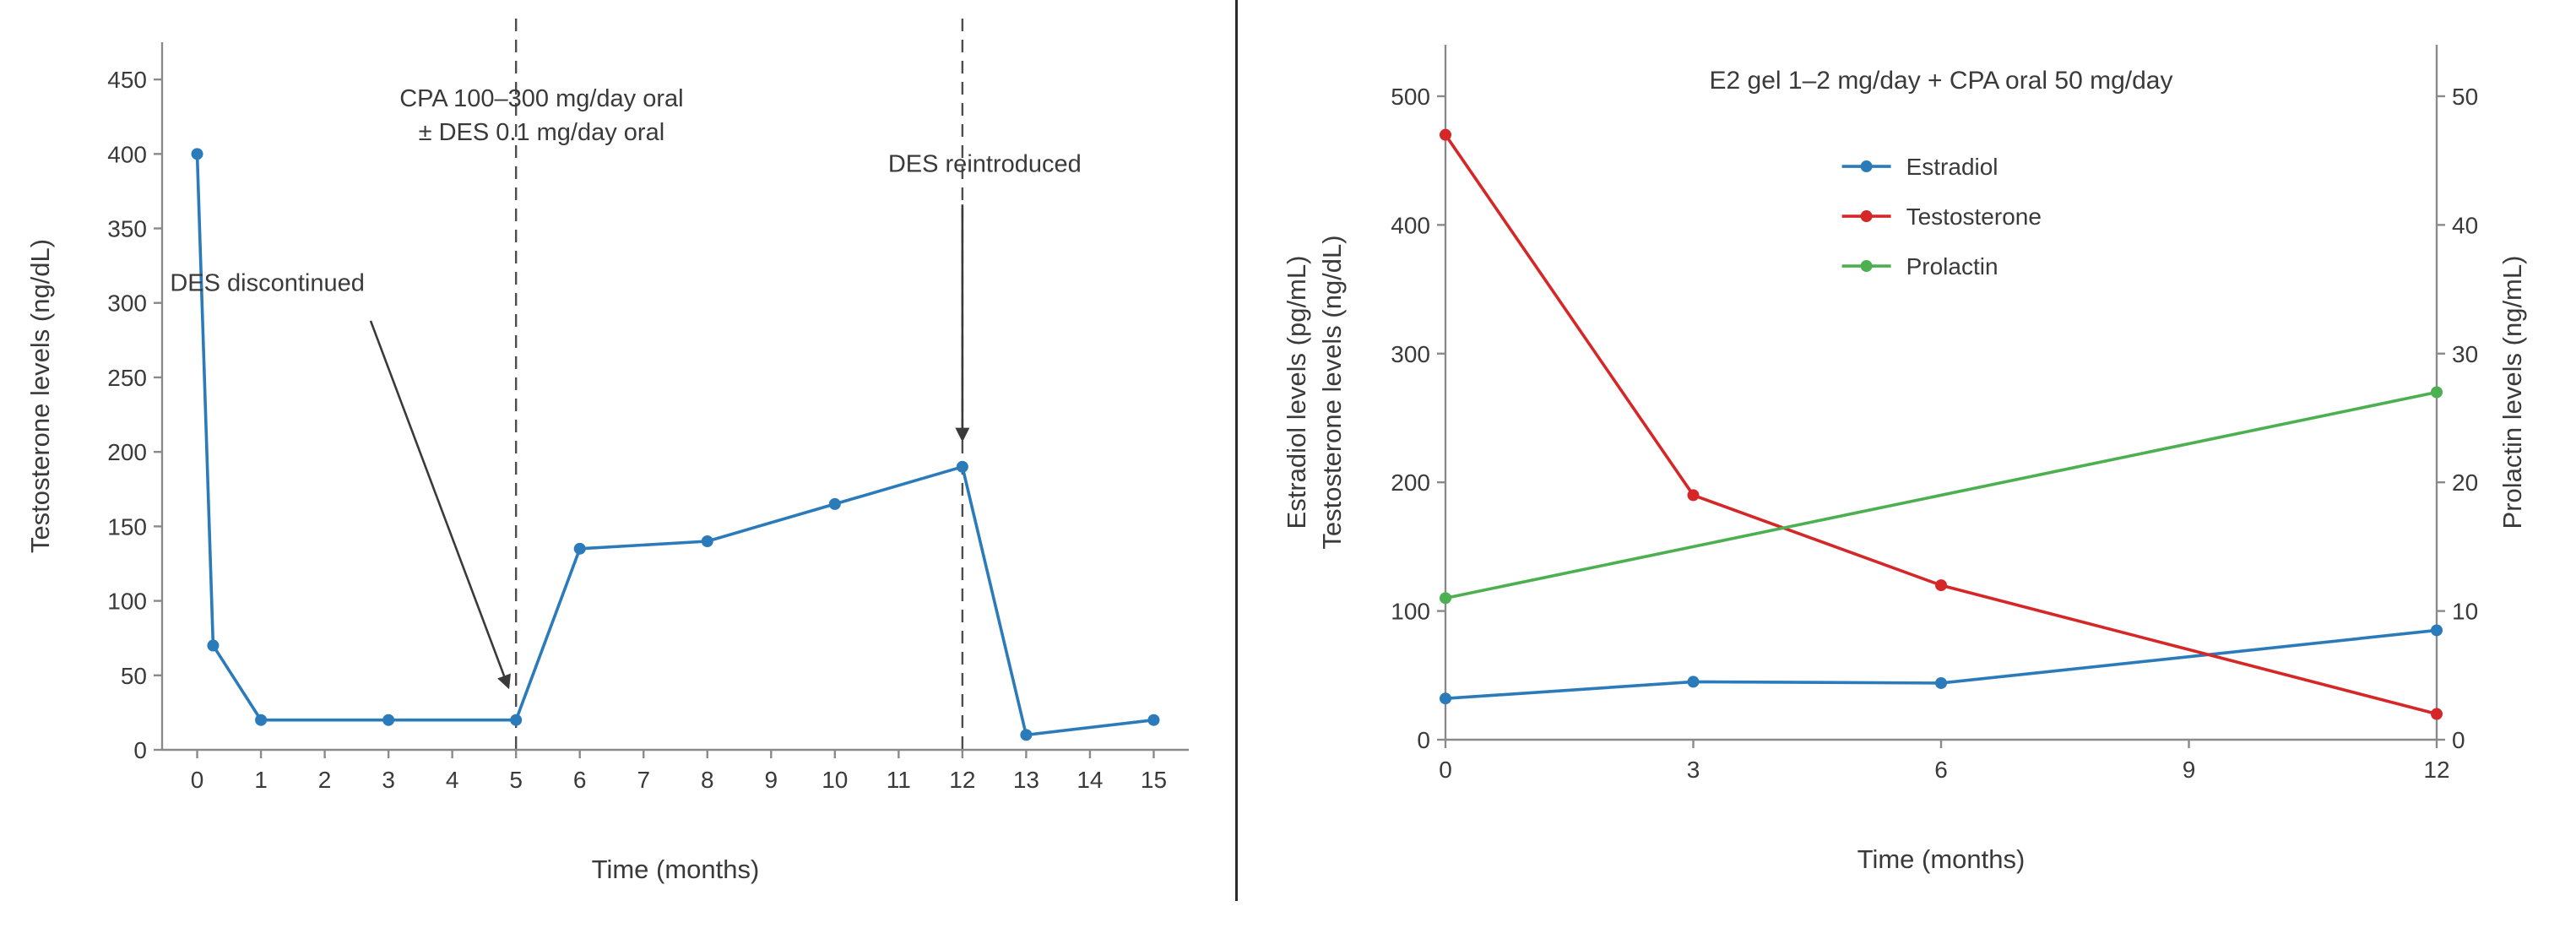 The width and height of the screenshot is (2576, 928). I want to click on y-tick-label-right: 10, so click(2465, 612).